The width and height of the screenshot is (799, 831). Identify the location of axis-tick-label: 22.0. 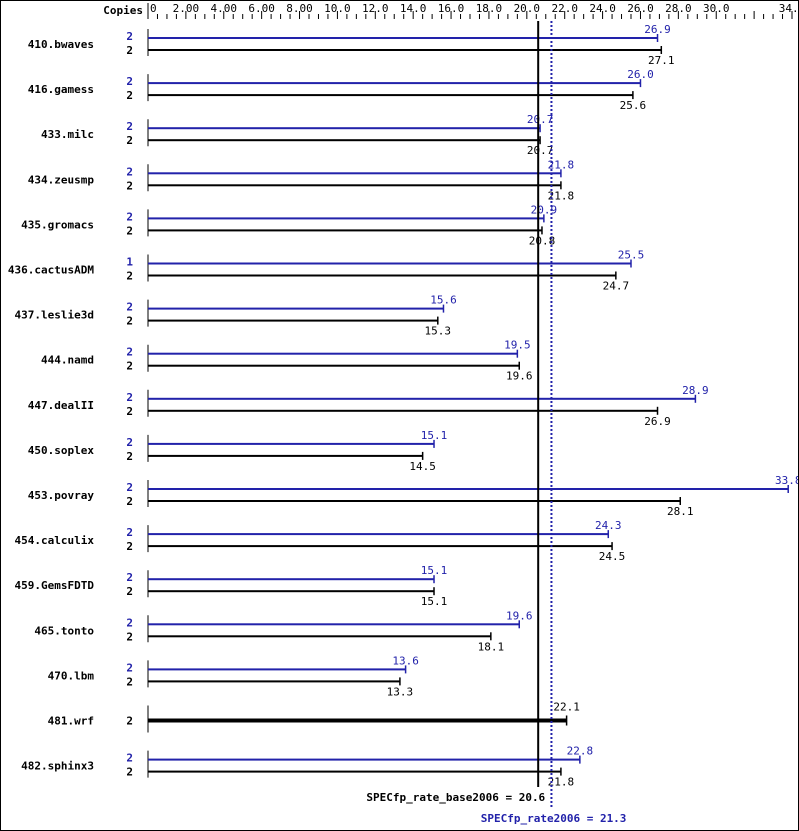
(564, 8).